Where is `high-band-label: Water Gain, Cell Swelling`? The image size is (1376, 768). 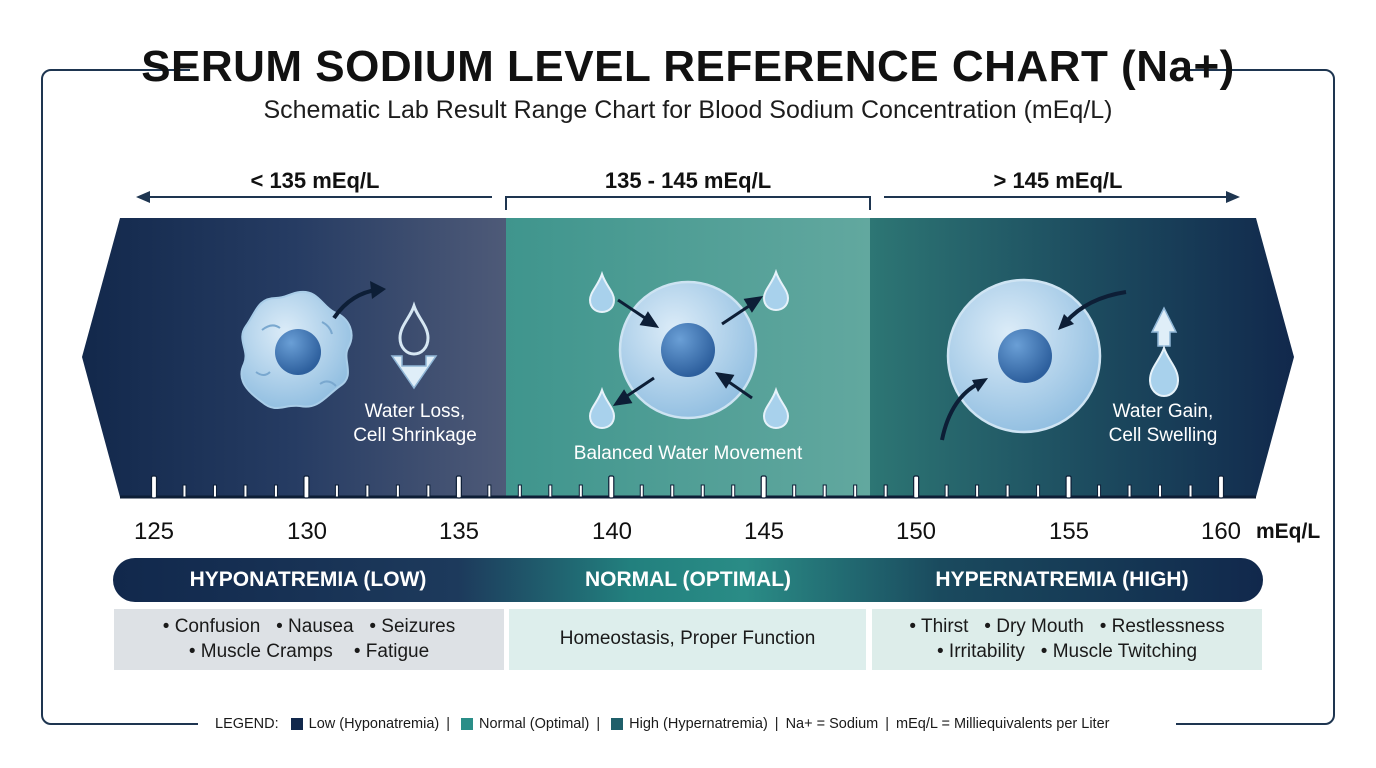 high-band-label: Water Gain, Cell Swelling is located at coordinates (1163, 424).